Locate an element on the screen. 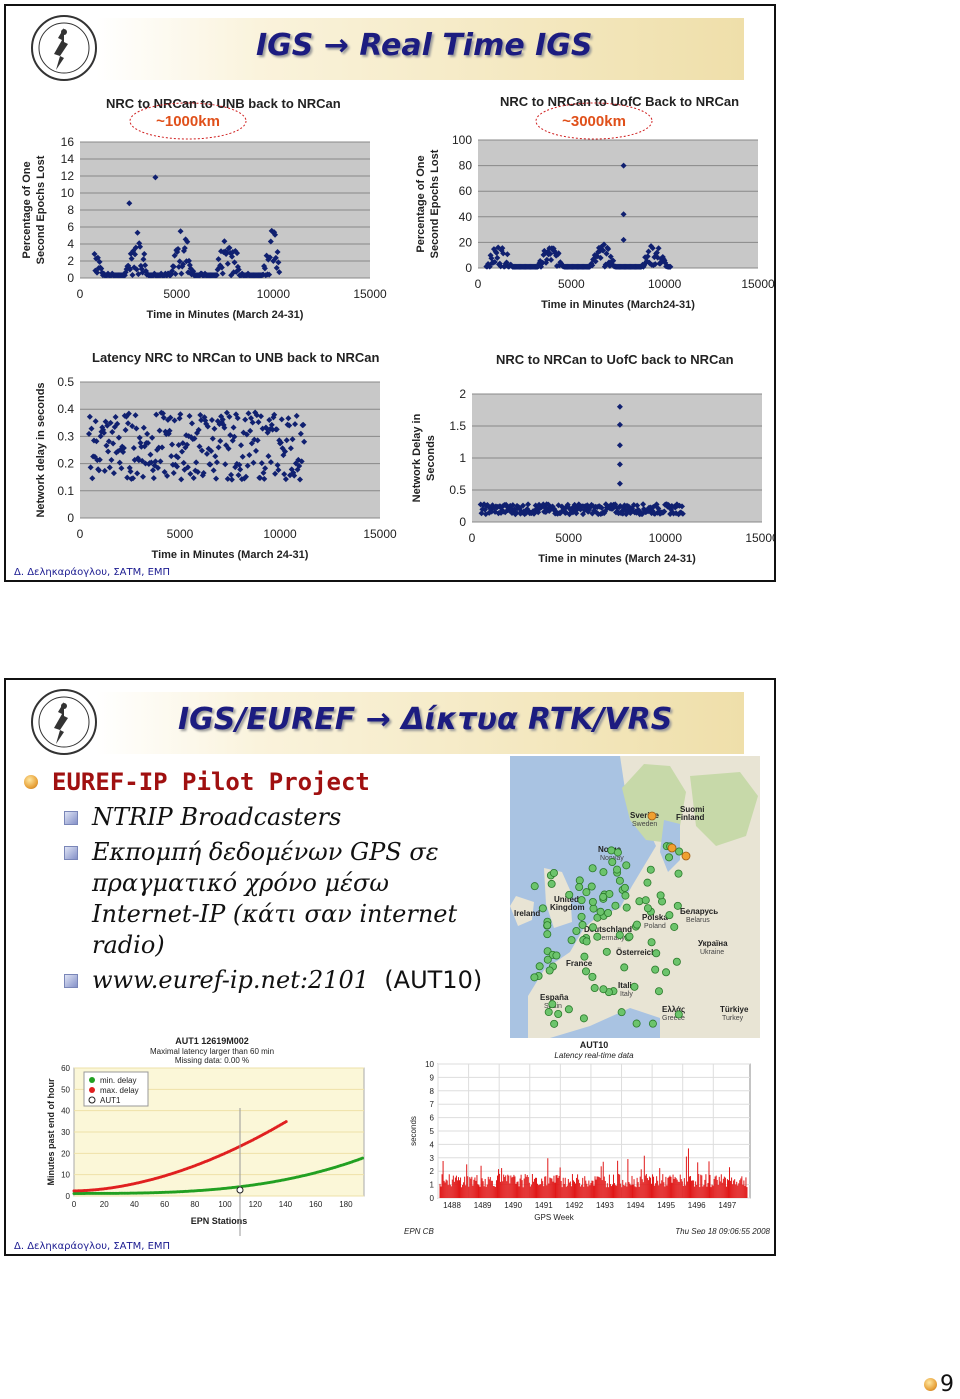 This screenshot has width=960, height=1399. y-axis-label: Network Delay in is located at coordinates (417, 457).